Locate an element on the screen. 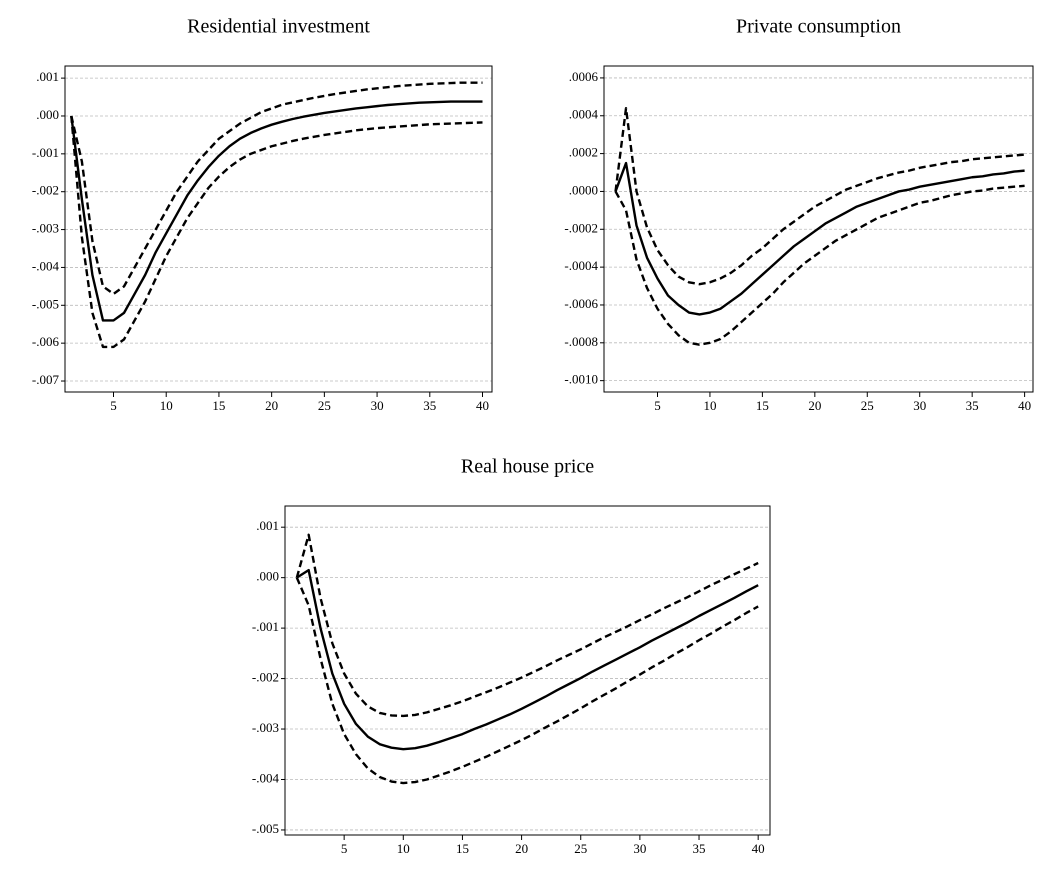 The image size is (1040, 871). y-tick-label: .0000 is located at coordinates (583, 189).